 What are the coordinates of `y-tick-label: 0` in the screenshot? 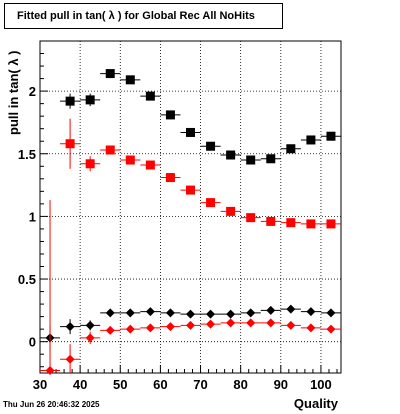 It's located at (32, 342).